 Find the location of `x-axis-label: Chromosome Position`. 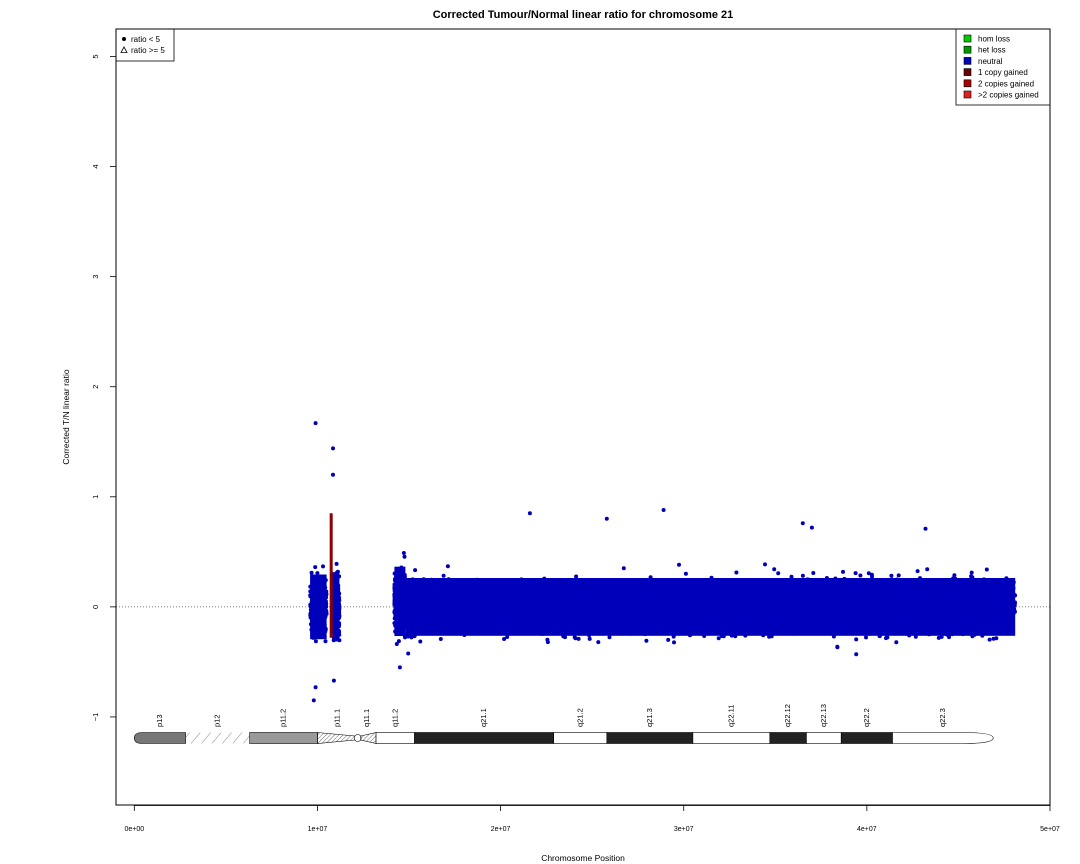

x-axis-label: Chromosome Position is located at coordinates (583, 858).